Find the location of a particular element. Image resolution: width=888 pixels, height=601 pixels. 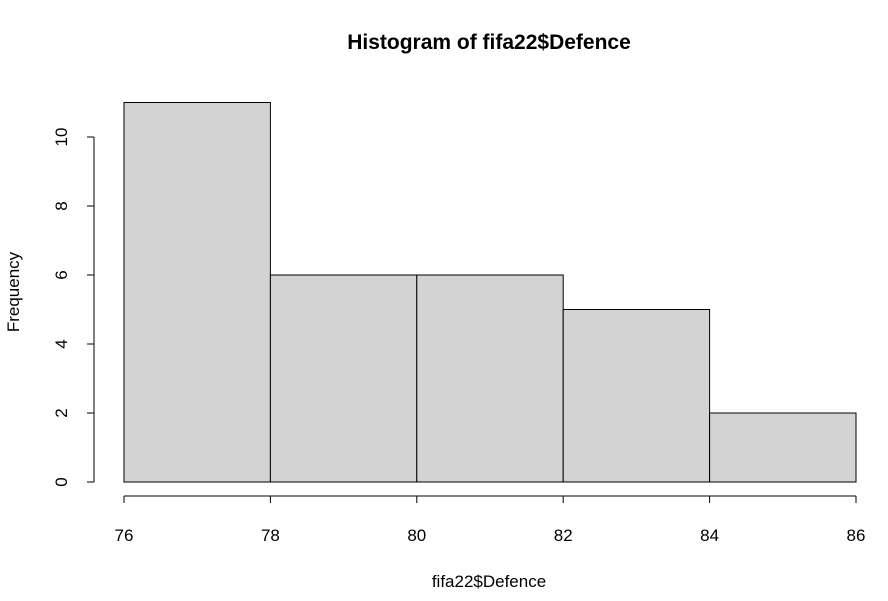

y-tick-label: 2 is located at coordinates (61, 412).